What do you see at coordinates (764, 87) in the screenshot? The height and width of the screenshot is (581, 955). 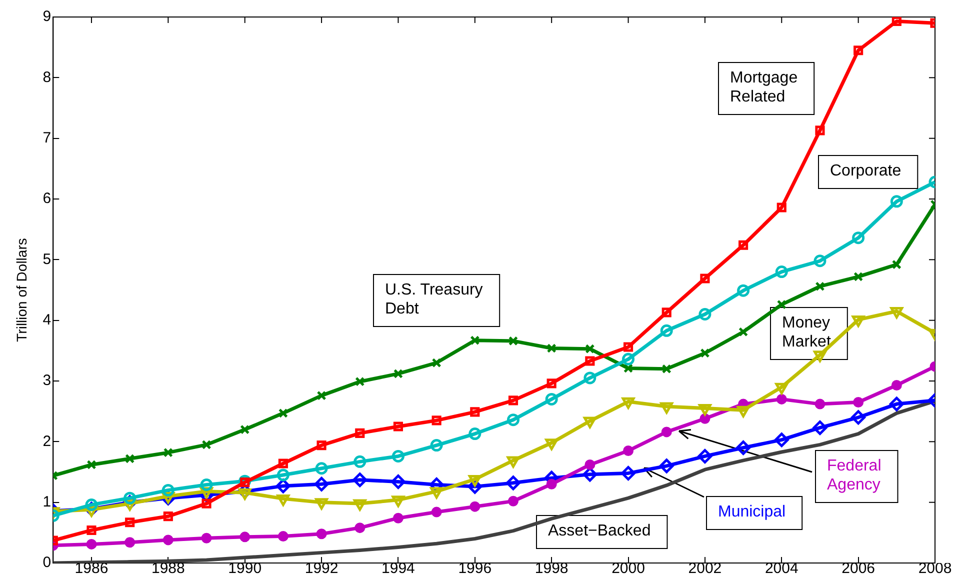 I see `series-label: Mortgage Related` at bounding box center [764, 87].